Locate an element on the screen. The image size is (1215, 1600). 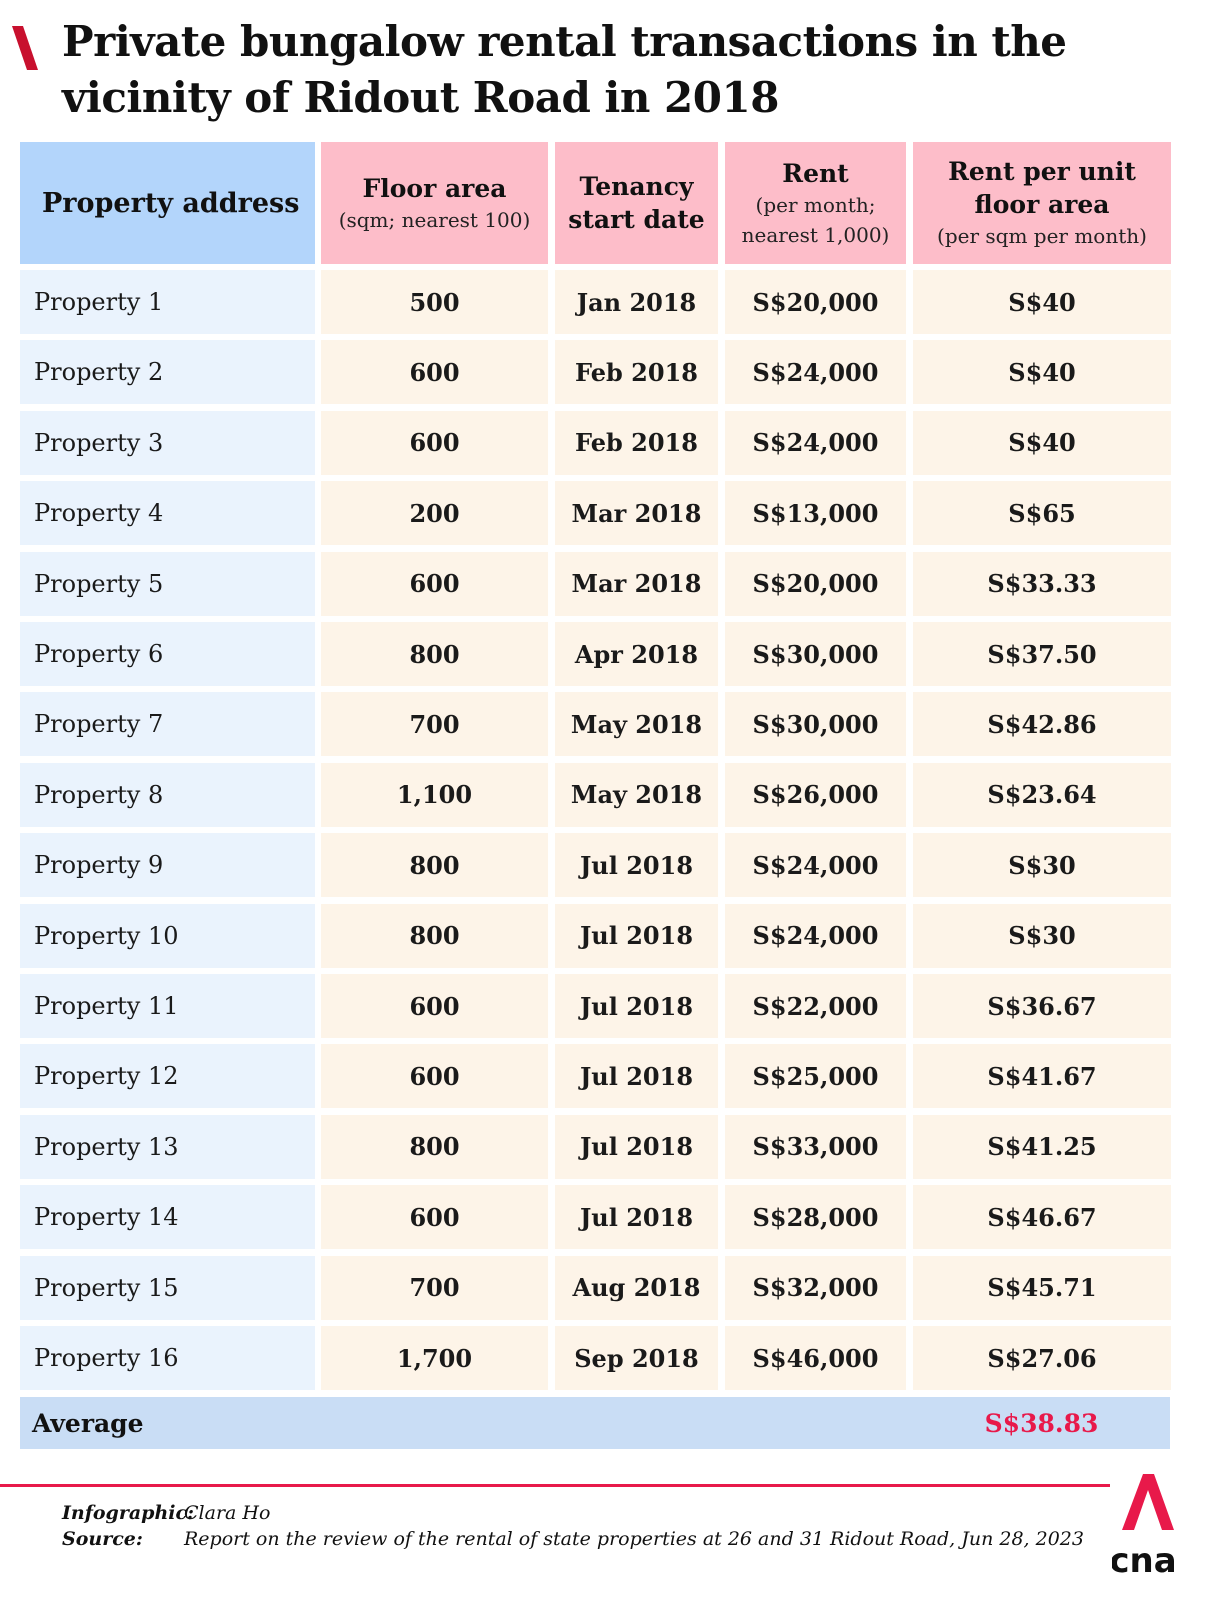
header-tenancy-line1: Tenancy is located at coordinates (636, 186).